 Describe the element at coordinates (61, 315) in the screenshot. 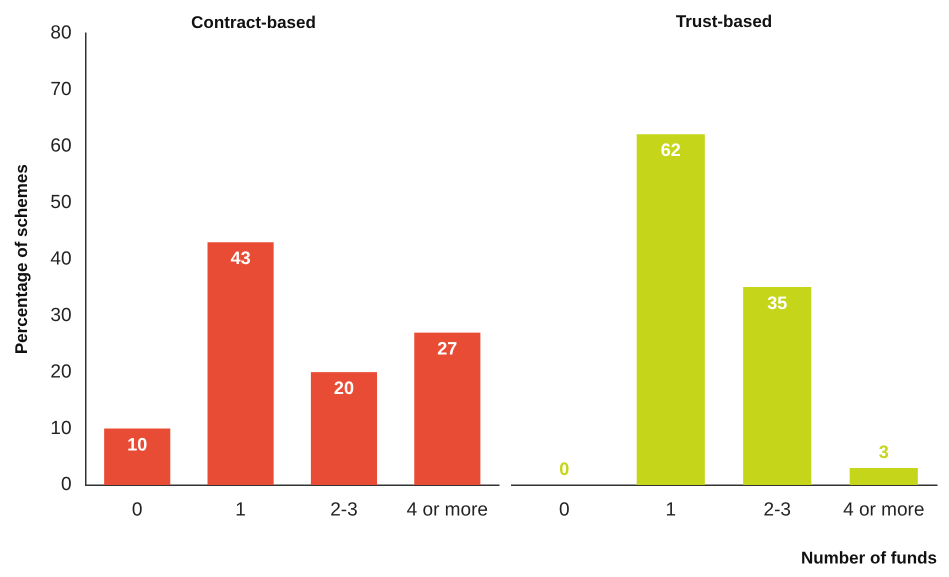

I see `y-tick-label: 30` at that location.